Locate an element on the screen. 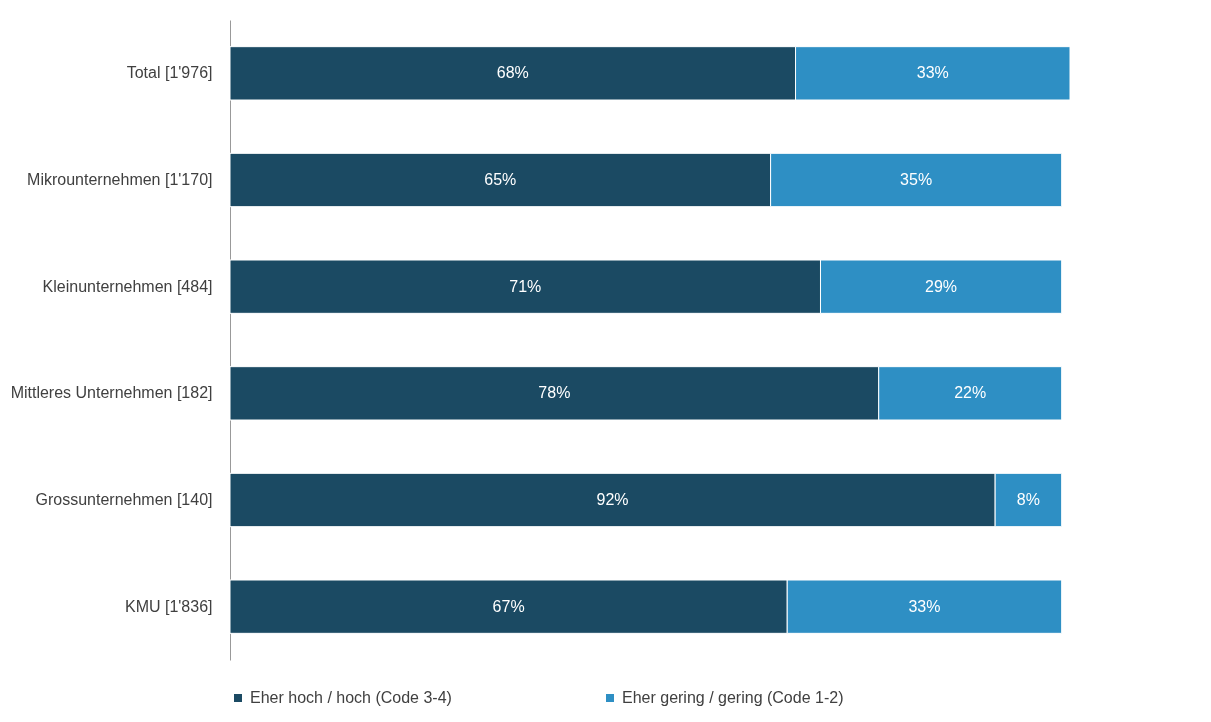 The width and height of the screenshot is (1211, 722). data-label: 68% is located at coordinates (512, 73).